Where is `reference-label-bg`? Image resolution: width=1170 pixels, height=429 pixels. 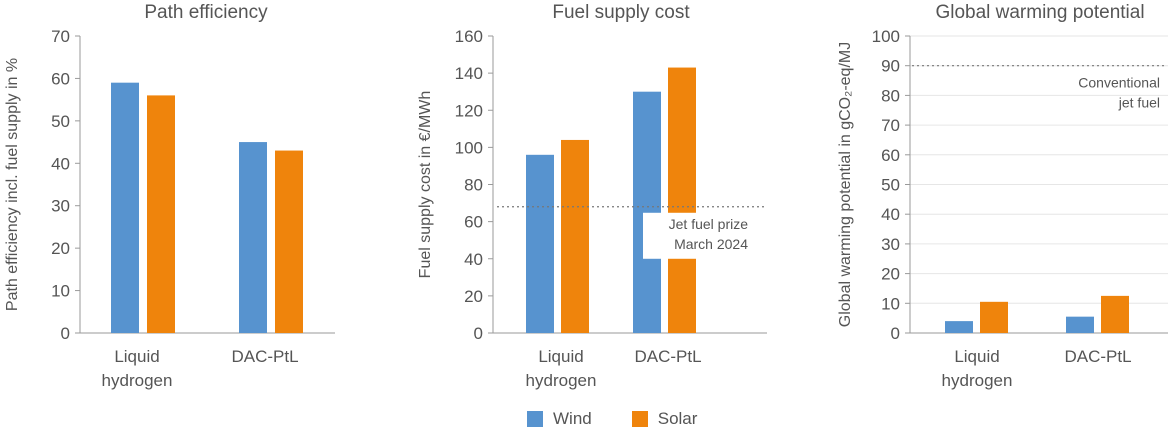 reference-label-bg is located at coordinates (700, 235).